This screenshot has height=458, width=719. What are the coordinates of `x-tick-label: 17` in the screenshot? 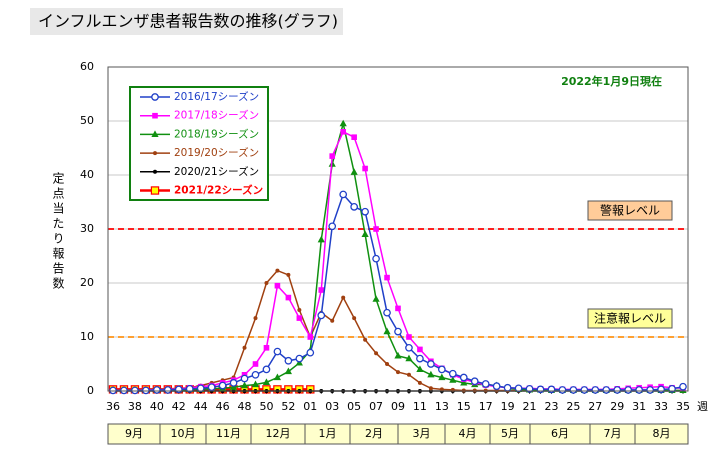 It's located at (486, 406).